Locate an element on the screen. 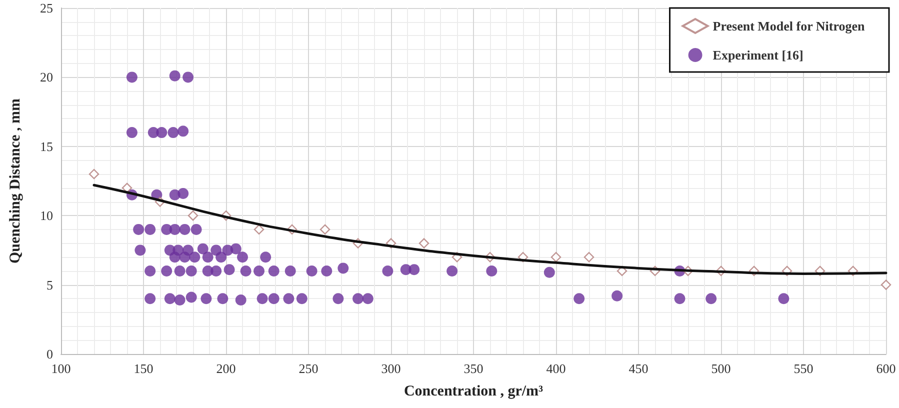 This screenshot has height=408, width=899. y-tick-label: 25 is located at coordinates (46, 8).